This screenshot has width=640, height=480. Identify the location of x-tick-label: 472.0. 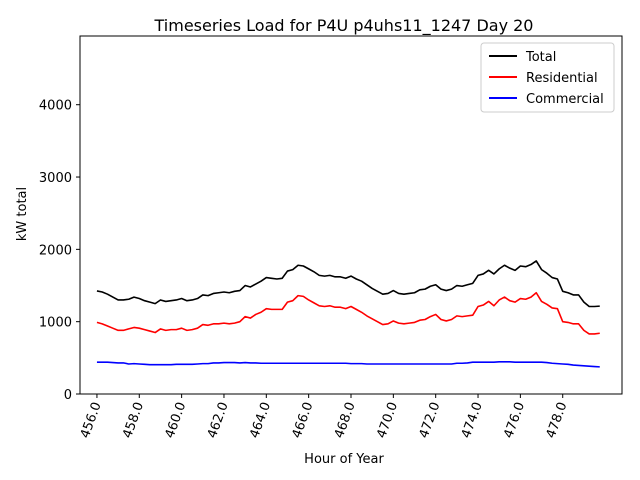
(430, 420).